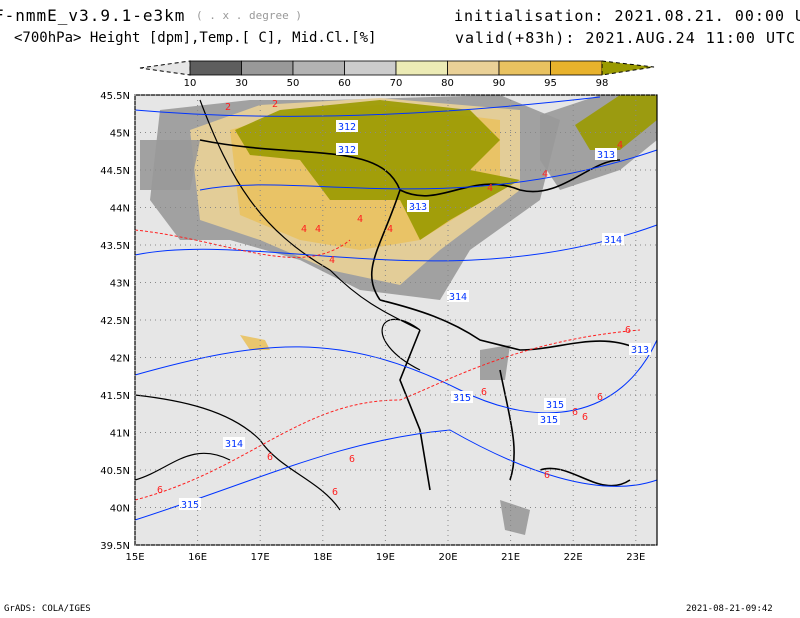 The width and height of the screenshot is (800, 618). Describe the element at coordinates (447, 557) in the screenshot. I see `longitude-label: 20E` at that location.